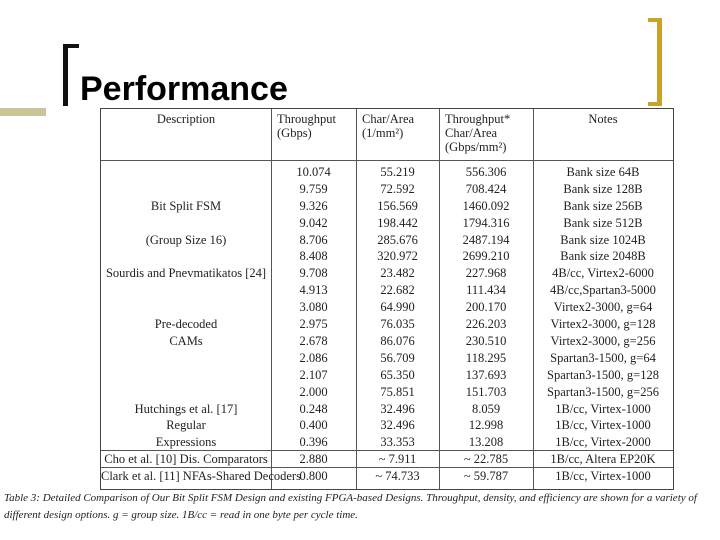 This screenshot has height=540, width=720. Describe the element at coordinates (486, 357) in the screenshot. I see `table-cell: 118.295` at that location.